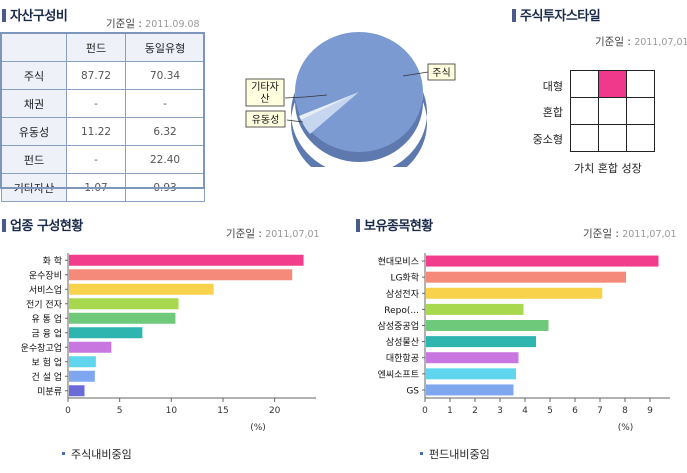 The image size is (687, 473). What do you see at coordinates (172, 411) in the screenshot?
I see `x-tick-label: 10` at bounding box center [172, 411].